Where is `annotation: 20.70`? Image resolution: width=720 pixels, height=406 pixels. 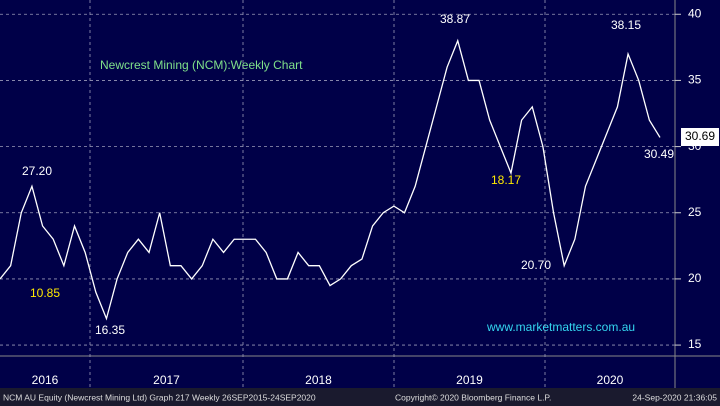 annotation: 20.70 is located at coordinates (536, 265).